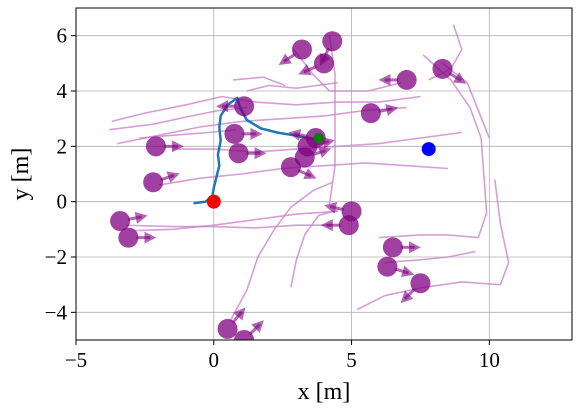 Image resolution: width=581 pixels, height=413 pixels. I want to click on robot-path-layer, so click(256, 150).